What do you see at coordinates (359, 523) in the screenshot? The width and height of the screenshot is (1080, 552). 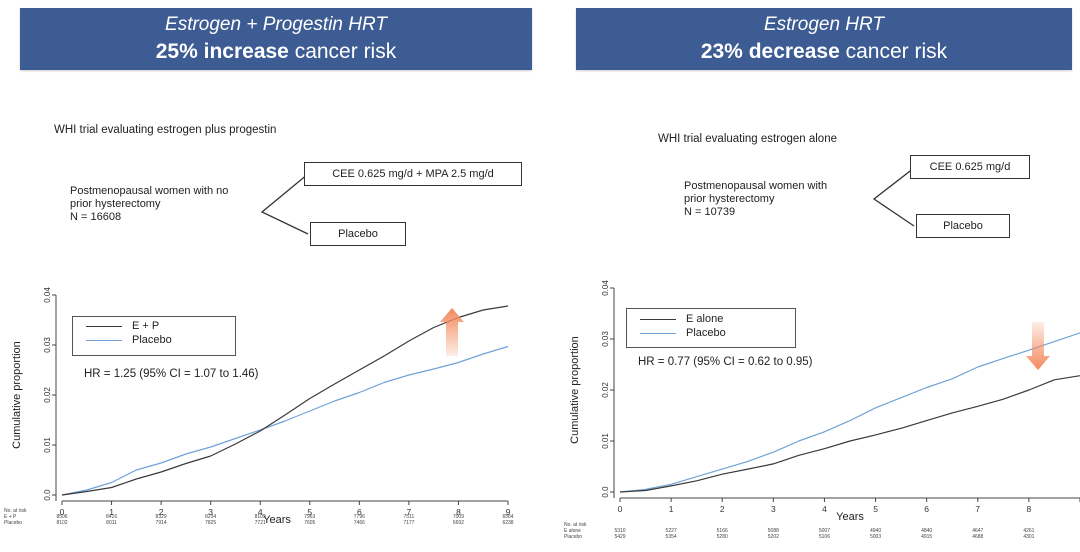 I see `risk-value: 7466` at bounding box center [359, 523].